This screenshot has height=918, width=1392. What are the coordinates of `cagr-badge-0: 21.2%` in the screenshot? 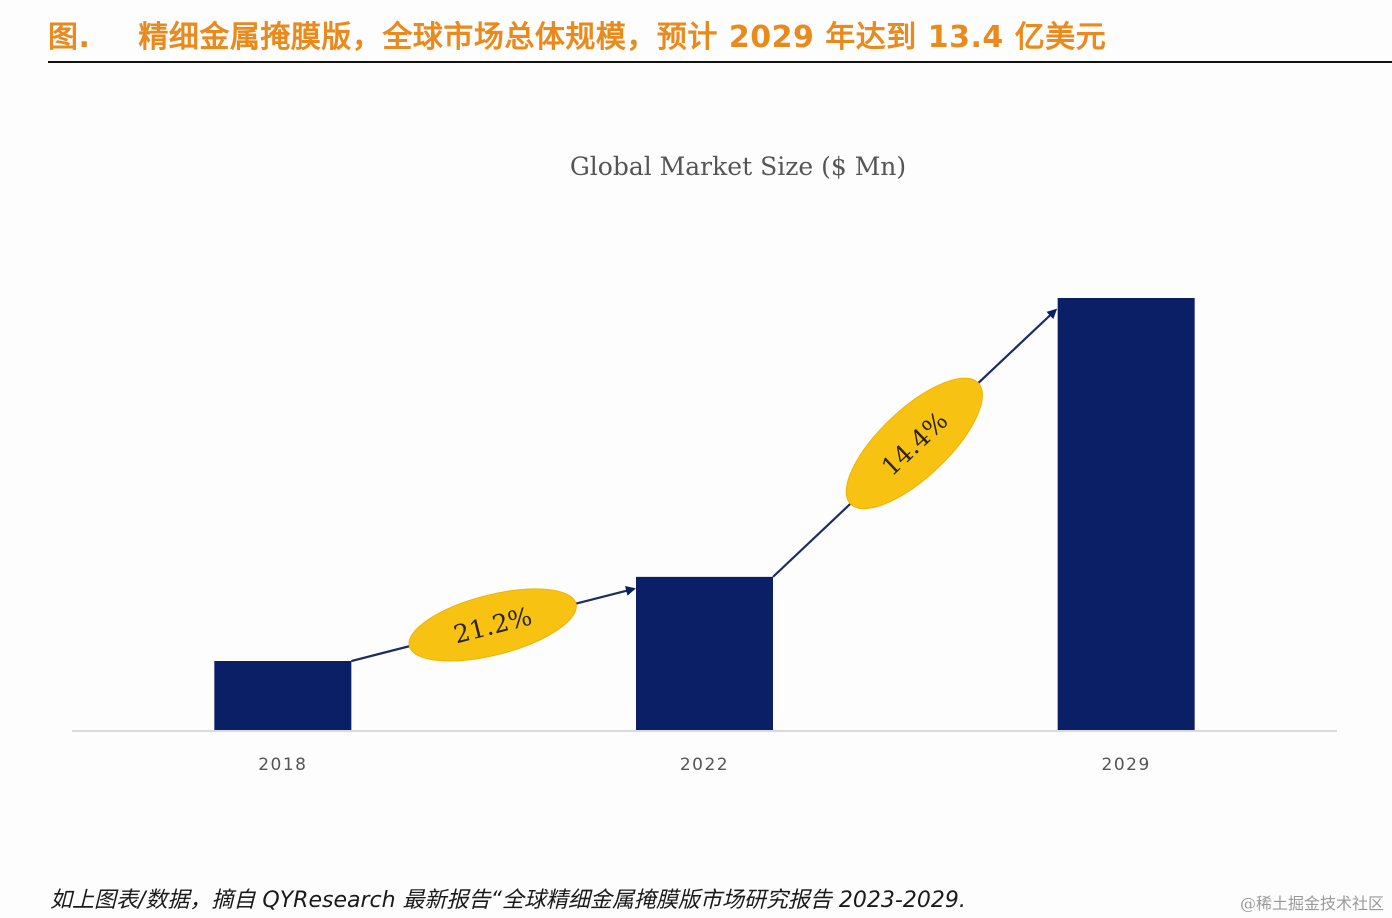 It's located at (492, 625).